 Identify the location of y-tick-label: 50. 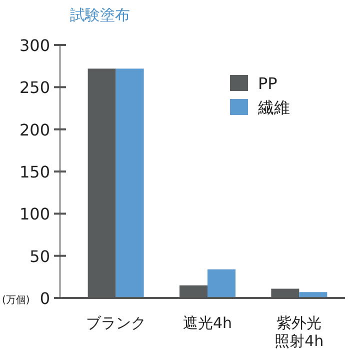
(40, 256).